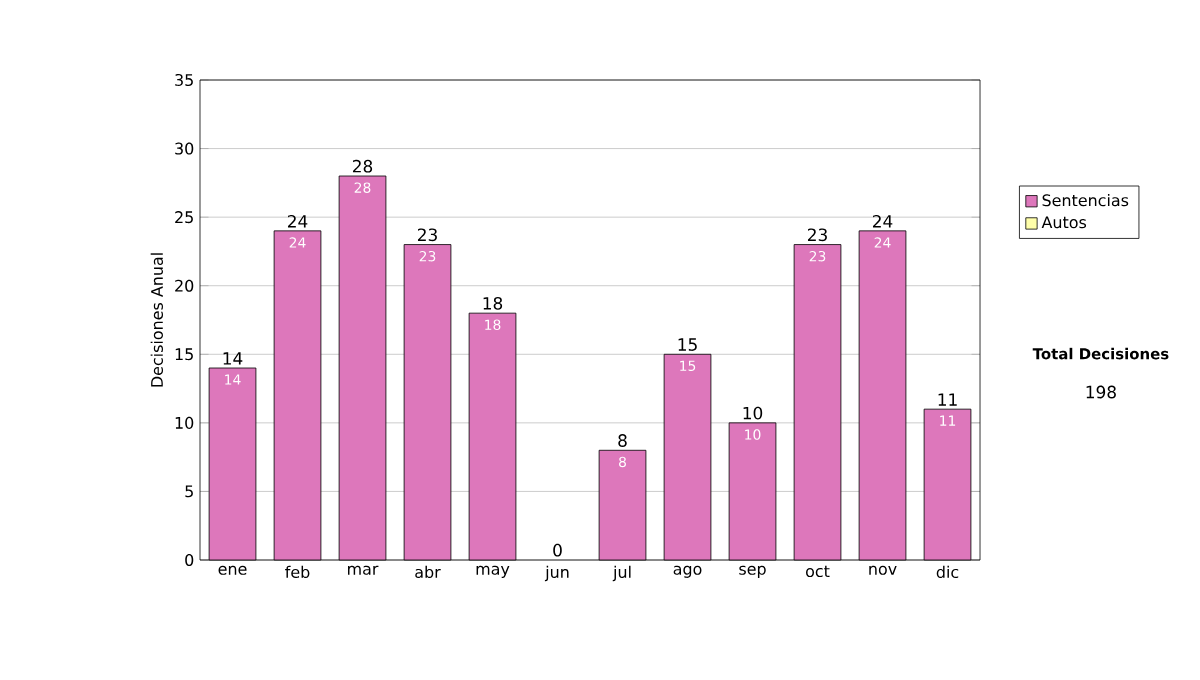  I want to click on total-label: 8, so click(622, 440).